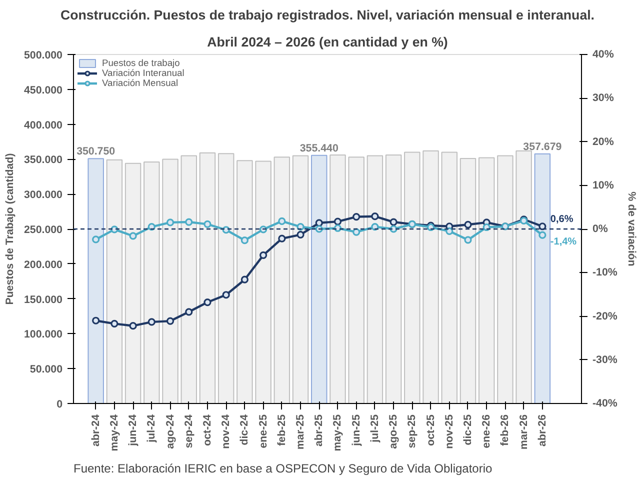  What do you see at coordinates (542, 146) in the screenshot?
I see `data-label: 357.679` at bounding box center [542, 146].